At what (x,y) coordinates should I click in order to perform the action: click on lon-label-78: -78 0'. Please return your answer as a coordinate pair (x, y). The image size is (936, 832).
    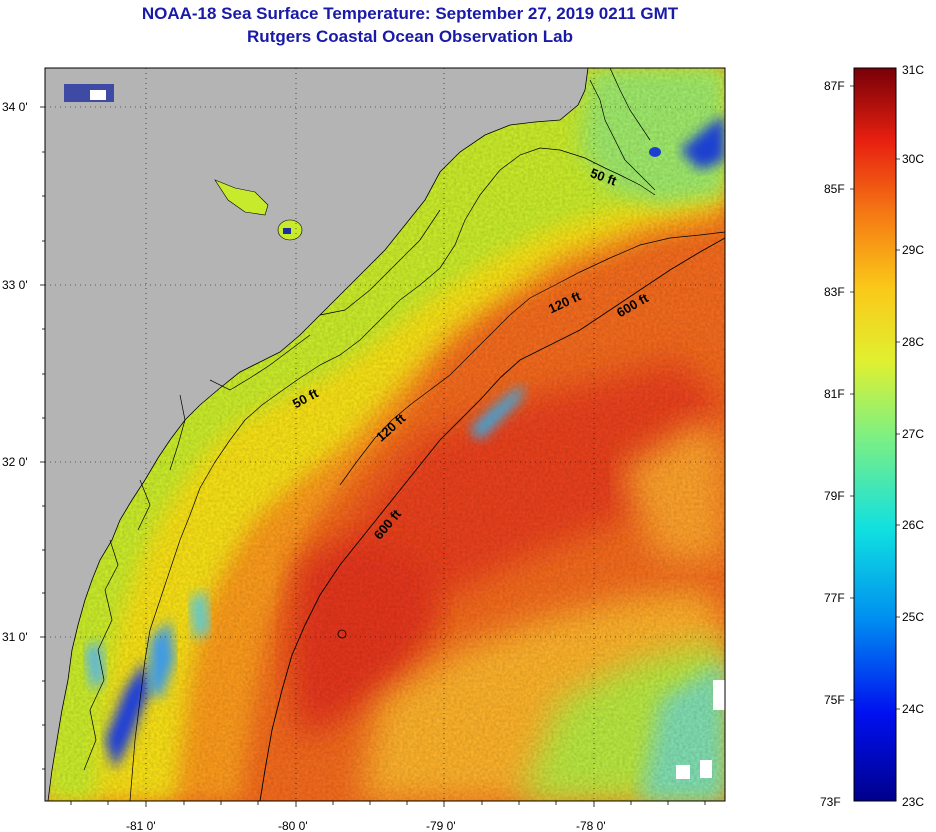
    Looking at the image, I should click on (591, 825).